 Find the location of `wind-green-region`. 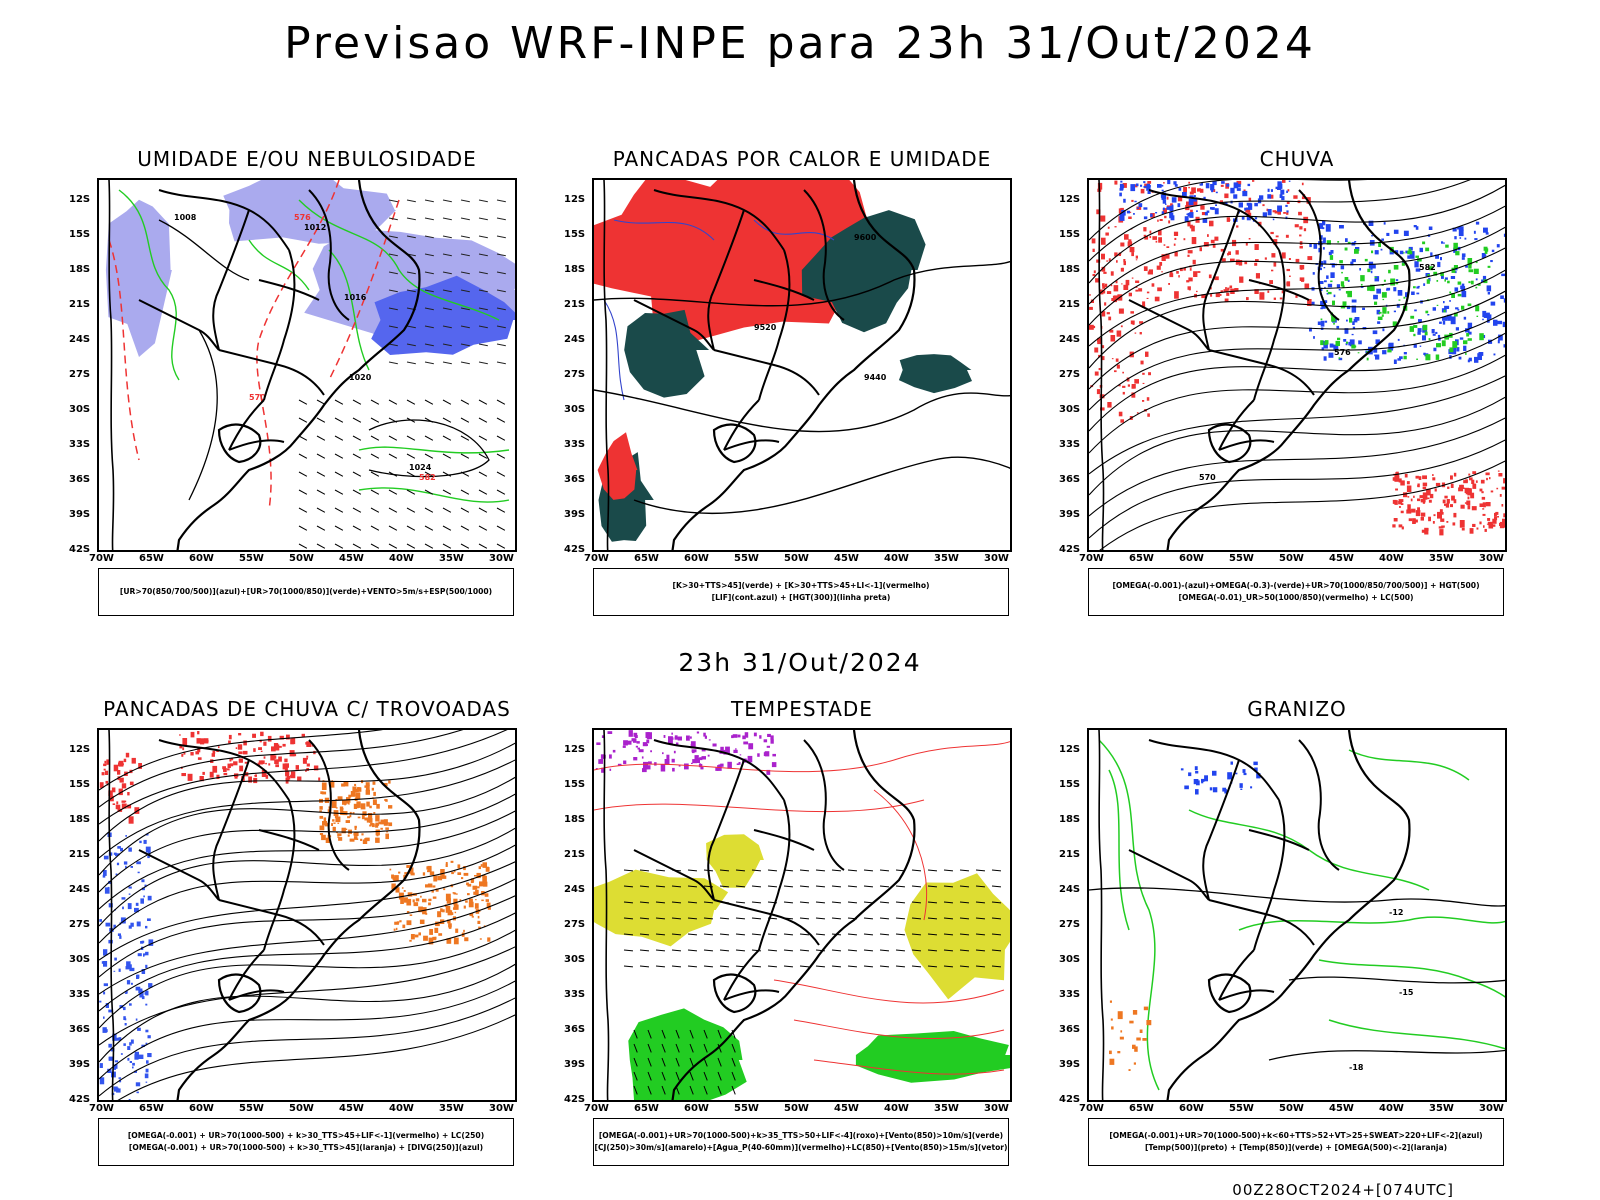

wind-green-region is located at coordinates (687, 1054).